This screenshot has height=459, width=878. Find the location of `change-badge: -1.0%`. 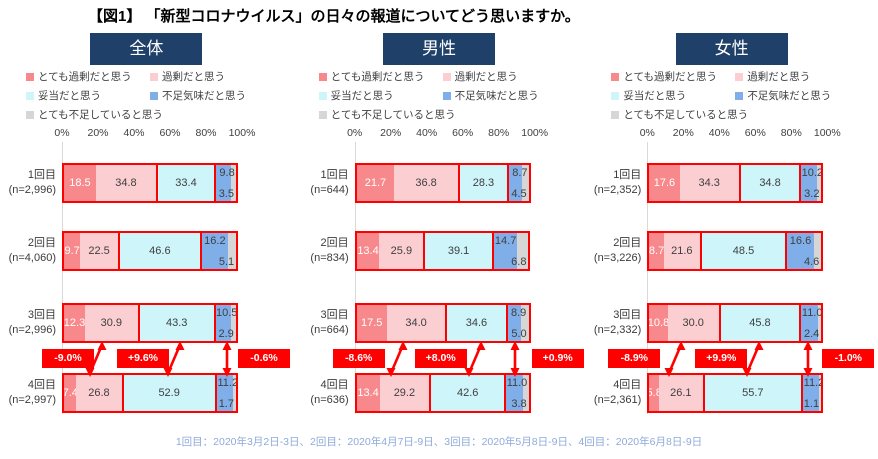

change-badge: -1.0% is located at coordinates (848, 358).